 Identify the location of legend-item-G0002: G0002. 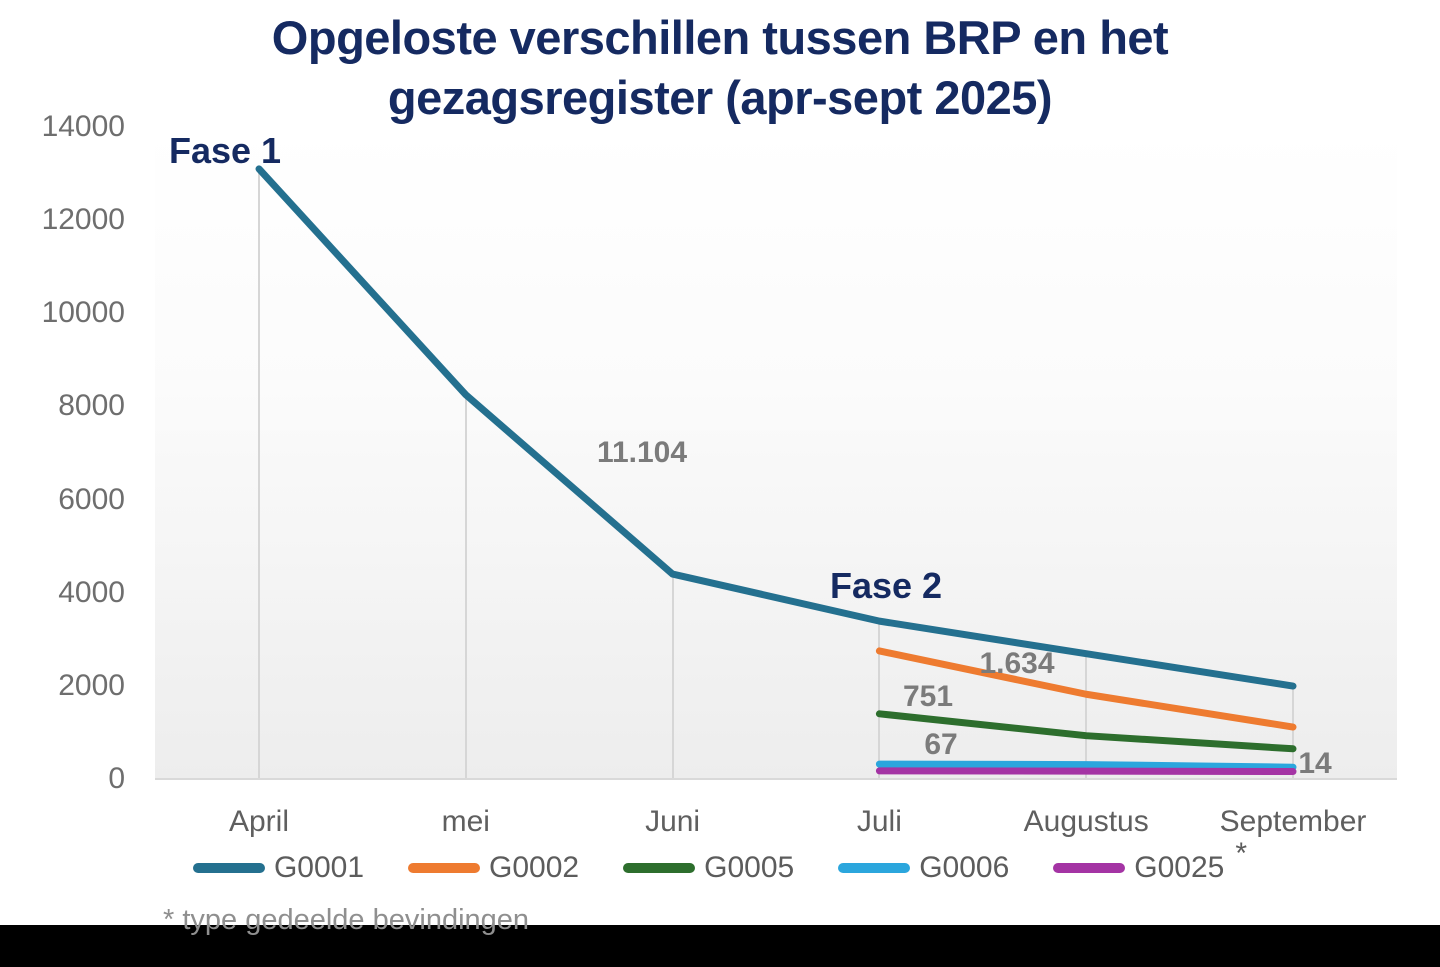
(493, 868).